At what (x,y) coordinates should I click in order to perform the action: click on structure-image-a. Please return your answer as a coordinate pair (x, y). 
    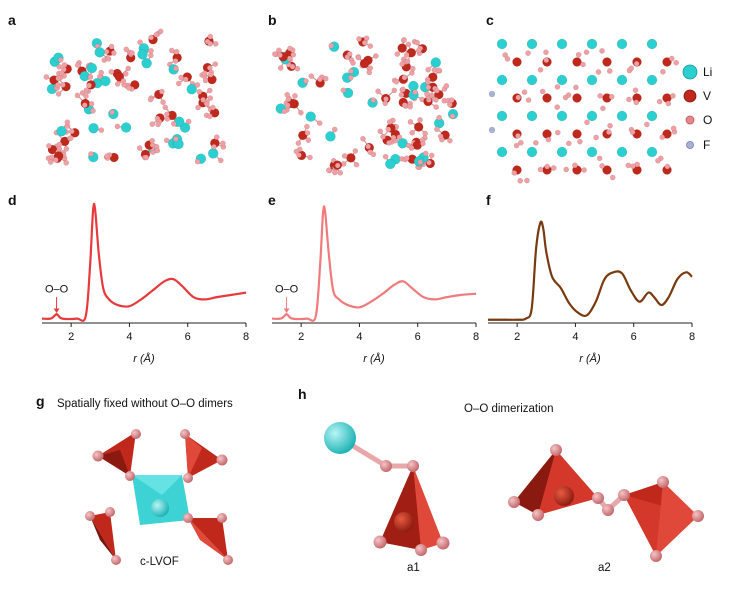
    Looking at the image, I should click on (135, 97).